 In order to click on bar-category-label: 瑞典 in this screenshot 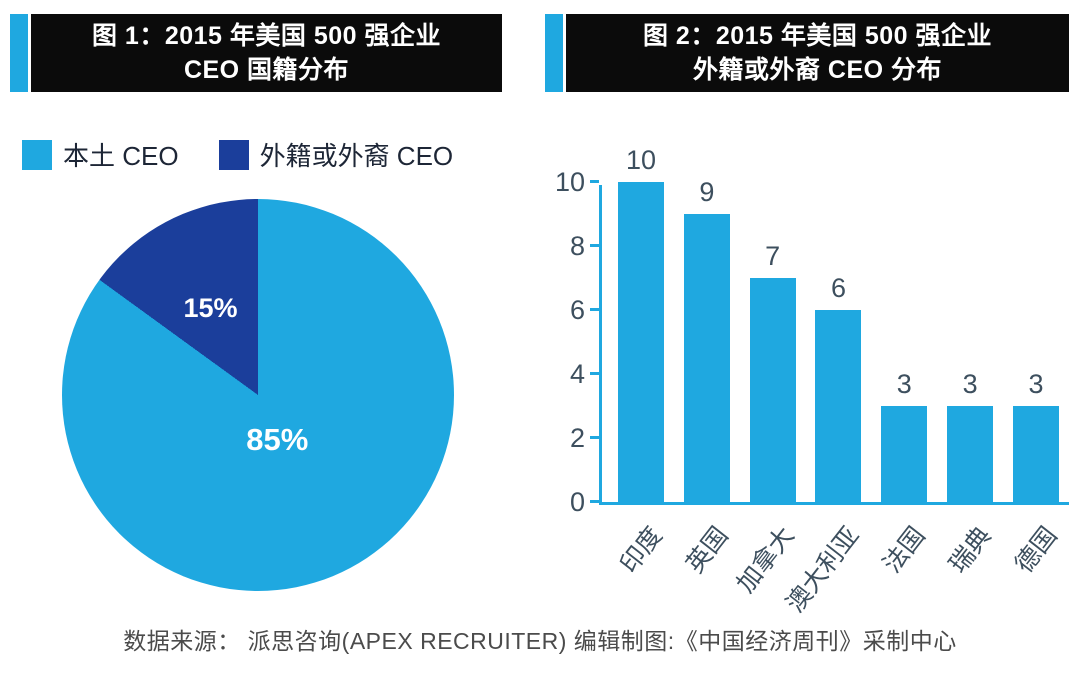, I will do `click(970, 550)`.